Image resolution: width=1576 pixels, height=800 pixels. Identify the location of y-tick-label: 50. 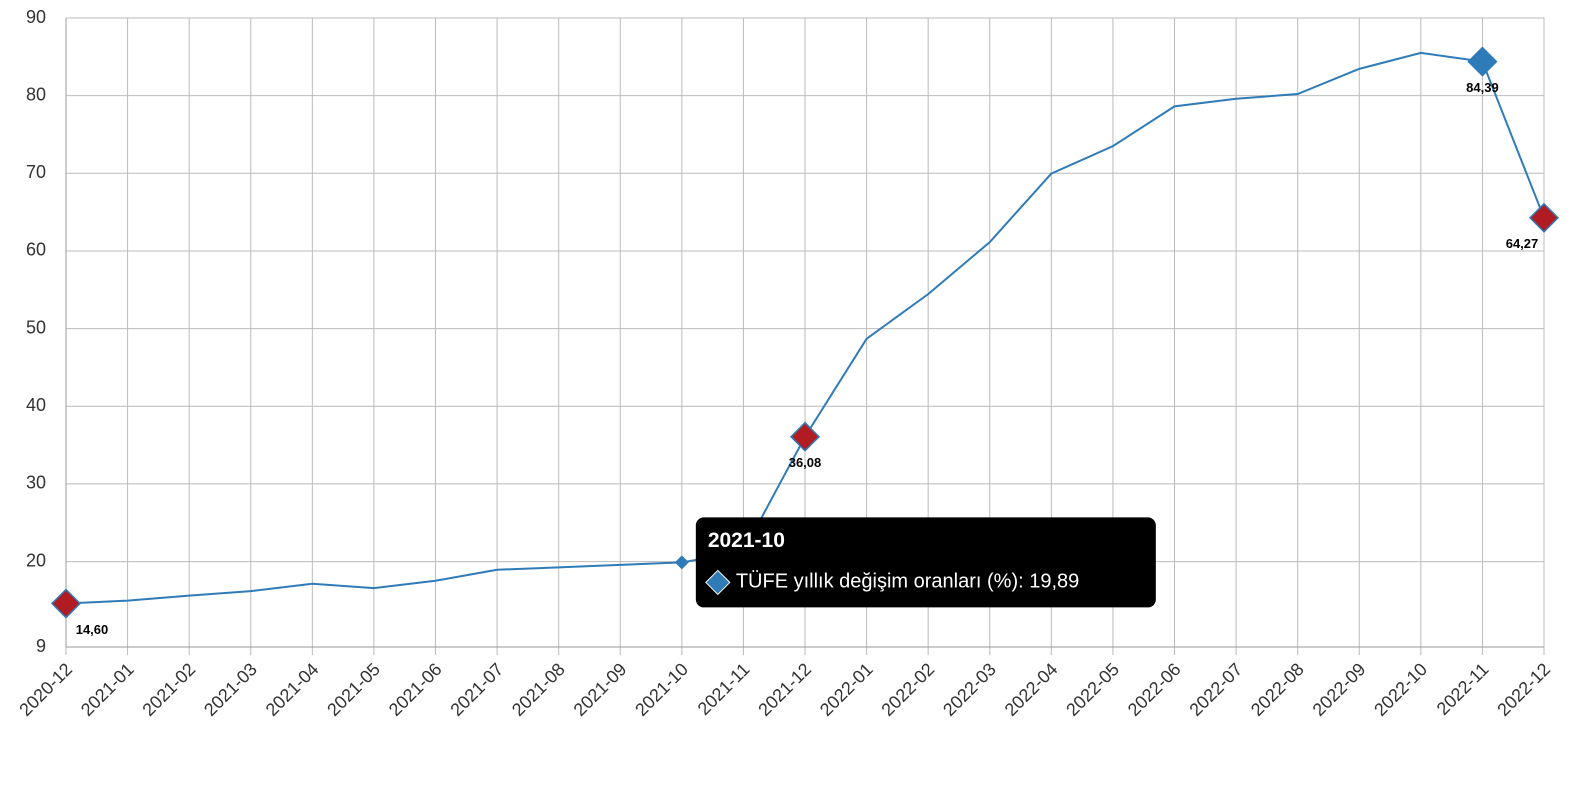
(36, 327).